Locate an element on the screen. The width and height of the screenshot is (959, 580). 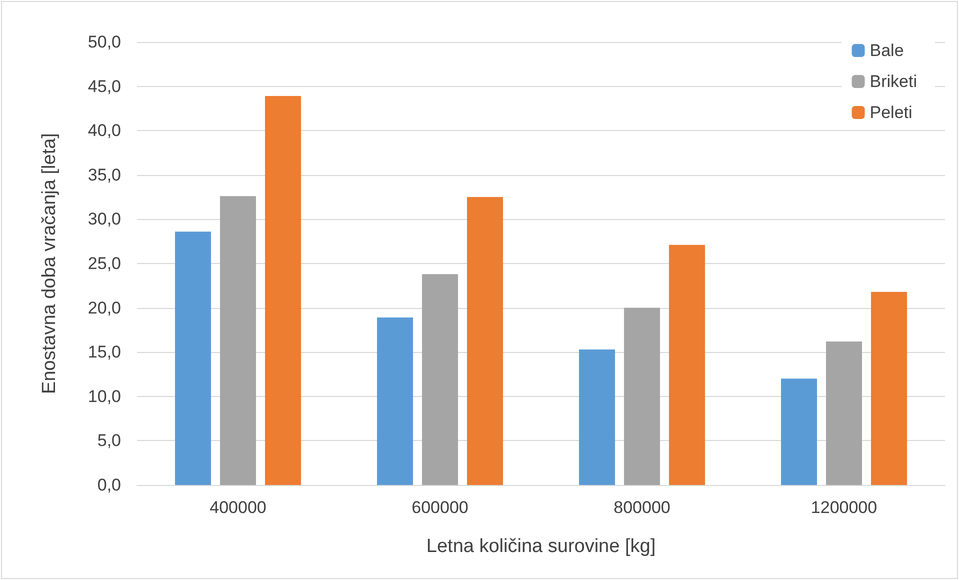
x-tick-label: 600000 is located at coordinates (440, 507).